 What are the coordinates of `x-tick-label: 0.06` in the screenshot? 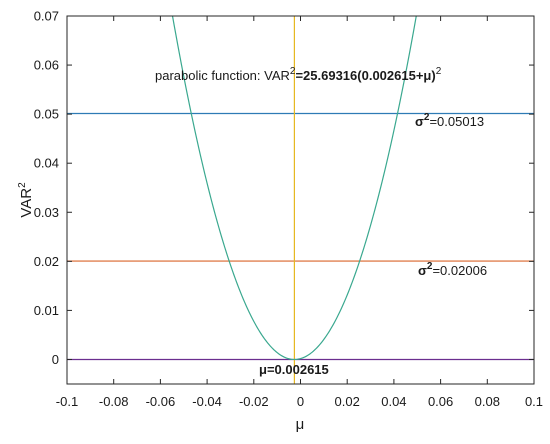 It's located at (440, 401).